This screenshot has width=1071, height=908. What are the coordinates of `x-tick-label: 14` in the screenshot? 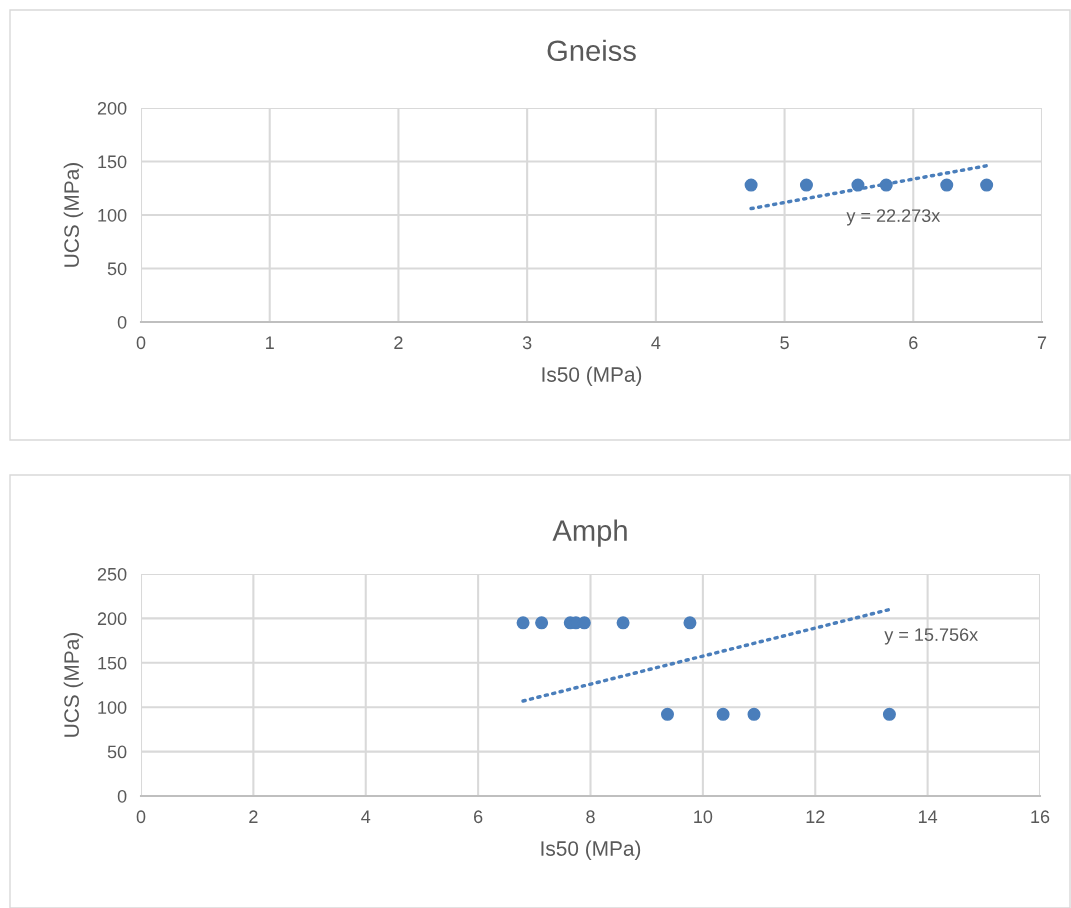 It's located at (928, 816).